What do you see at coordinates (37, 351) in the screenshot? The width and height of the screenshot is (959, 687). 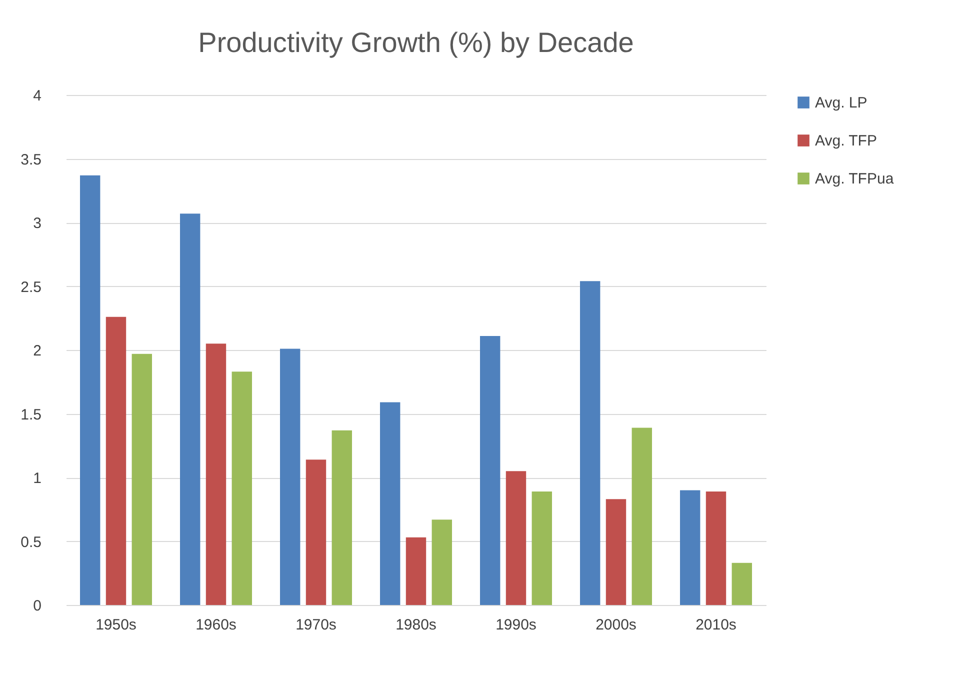 I see `y-tick-label: 2` at bounding box center [37, 351].